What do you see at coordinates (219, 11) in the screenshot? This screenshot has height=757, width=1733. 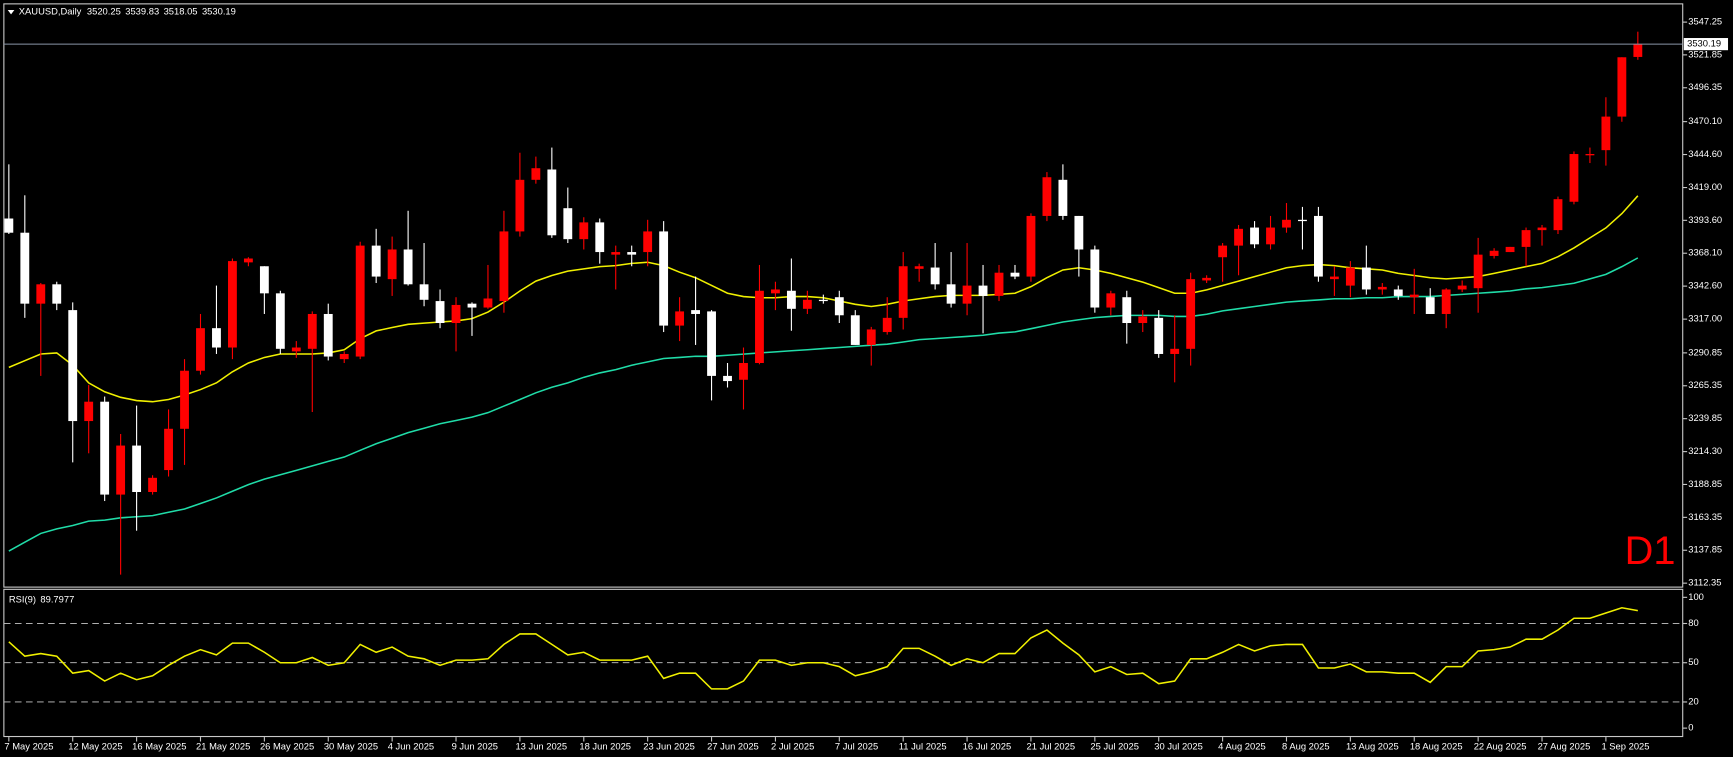 I see `ohlc-value: 3530.19` at bounding box center [219, 11].